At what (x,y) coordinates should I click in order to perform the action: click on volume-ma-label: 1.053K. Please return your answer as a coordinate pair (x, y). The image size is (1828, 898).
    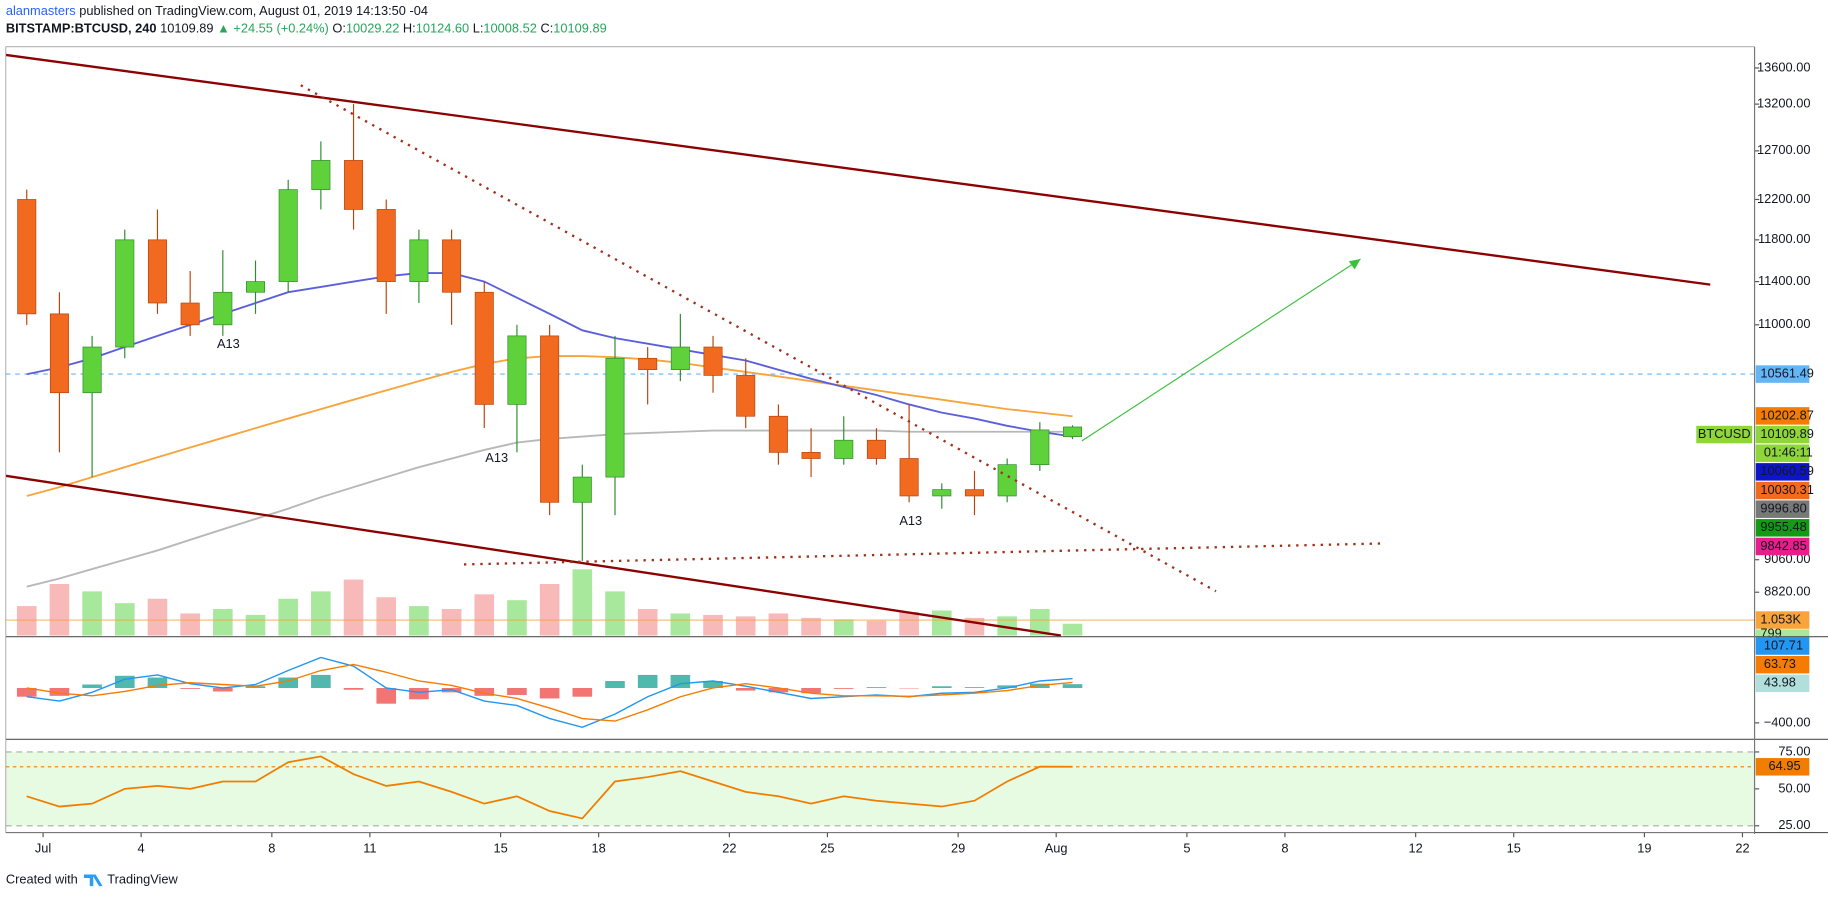
    Looking at the image, I should click on (1780, 618).